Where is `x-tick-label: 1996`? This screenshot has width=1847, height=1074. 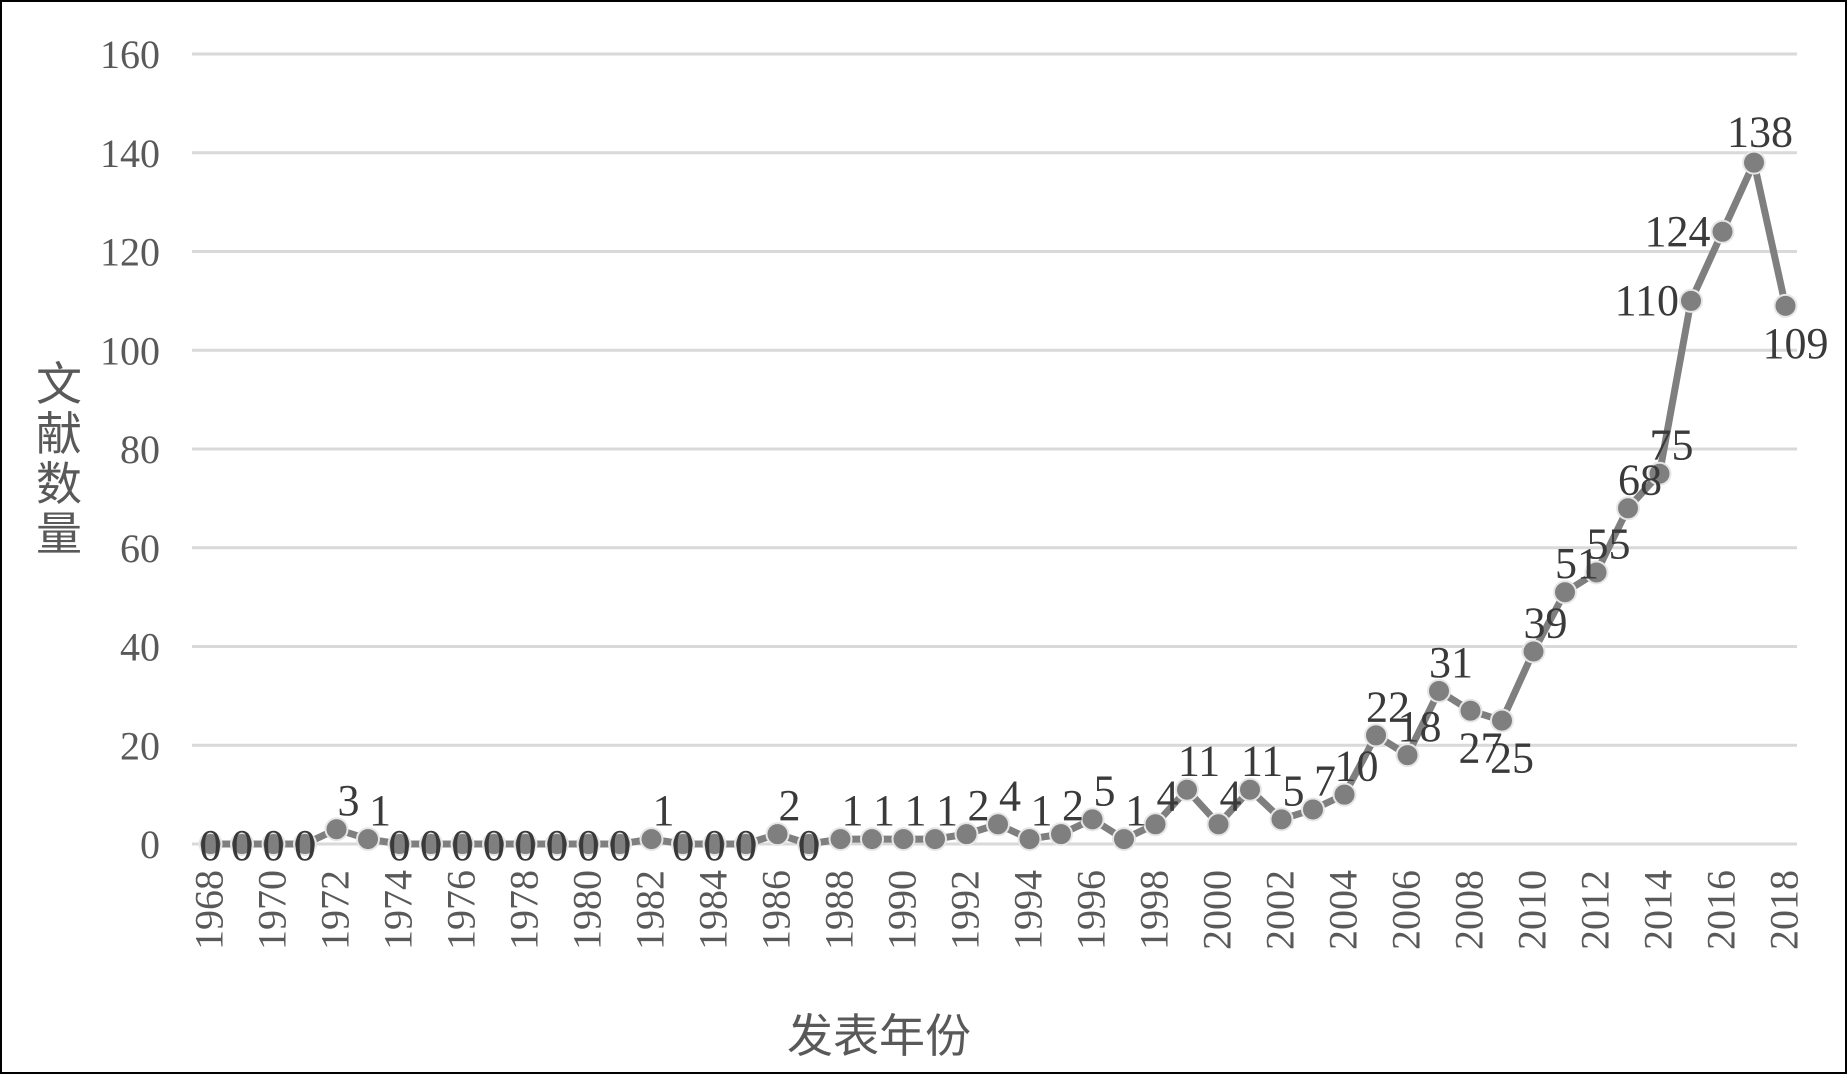 x-tick-label: 1996 is located at coordinates (1091, 910).